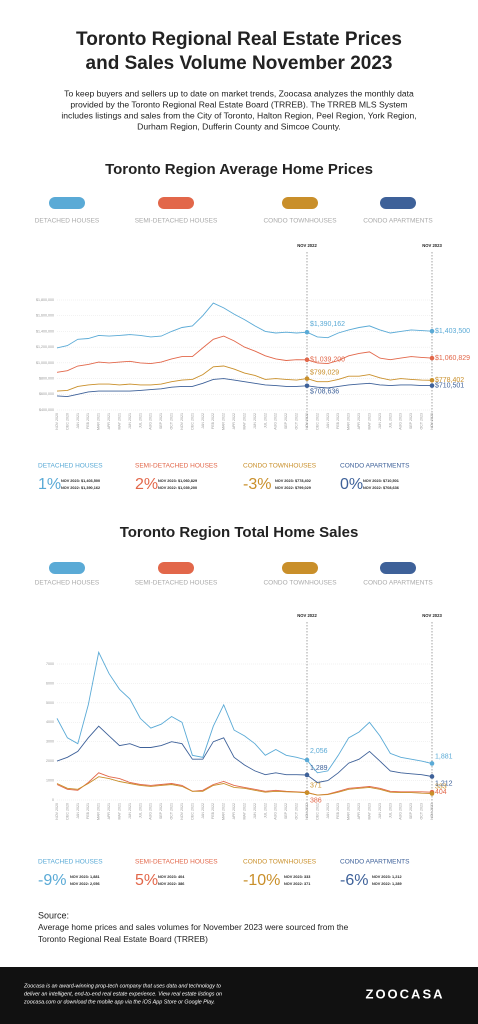 The image size is (478, 1024). What do you see at coordinates (449, 385) in the screenshot?
I see `value-label: $710,501` at bounding box center [449, 385].